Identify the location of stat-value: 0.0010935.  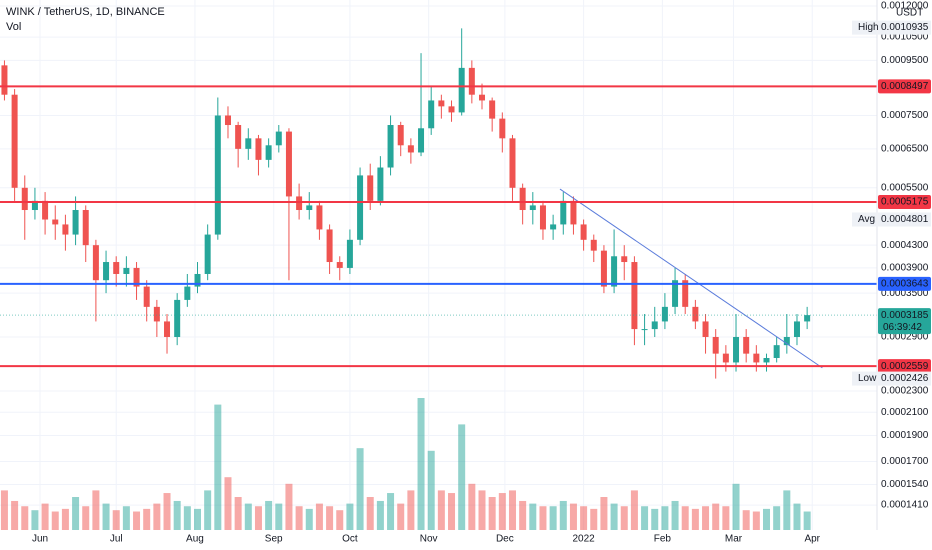
(905, 27).